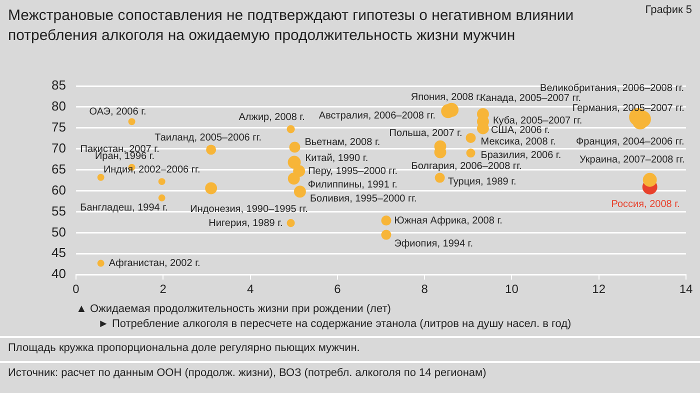  What do you see at coordinates (632, 160) in the screenshot?
I see `annotation: Украина, 2007–2008 гг.` at bounding box center [632, 160].